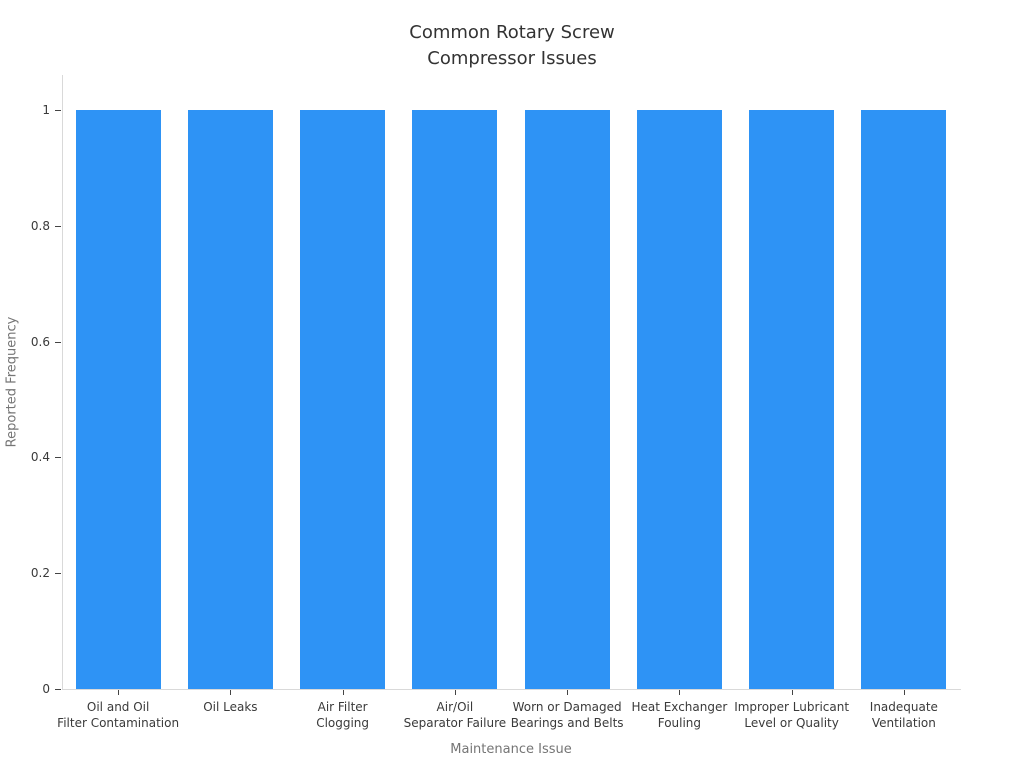 This screenshot has height=768, width=1024. What do you see at coordinates (512, 45) in the screenshot?
I see `chart-title: Common Rotary Screw Compressor Issues` at bounding box center [512, 45].